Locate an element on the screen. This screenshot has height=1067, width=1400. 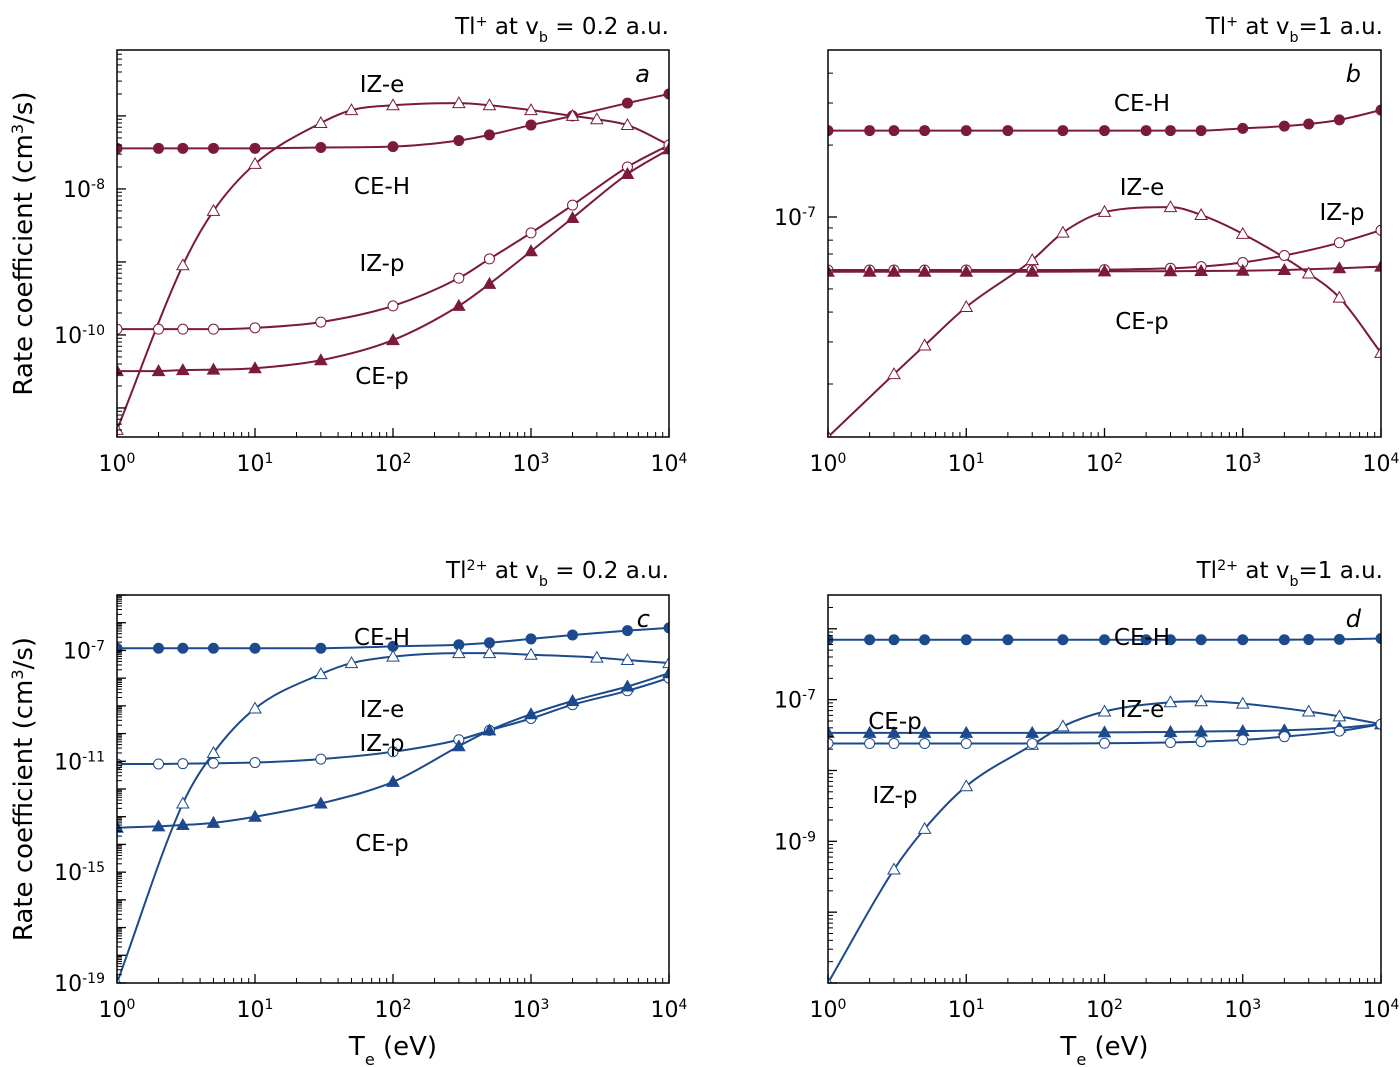
curve-label-iz-e: IZ-e is located at coordinates (382, 710).